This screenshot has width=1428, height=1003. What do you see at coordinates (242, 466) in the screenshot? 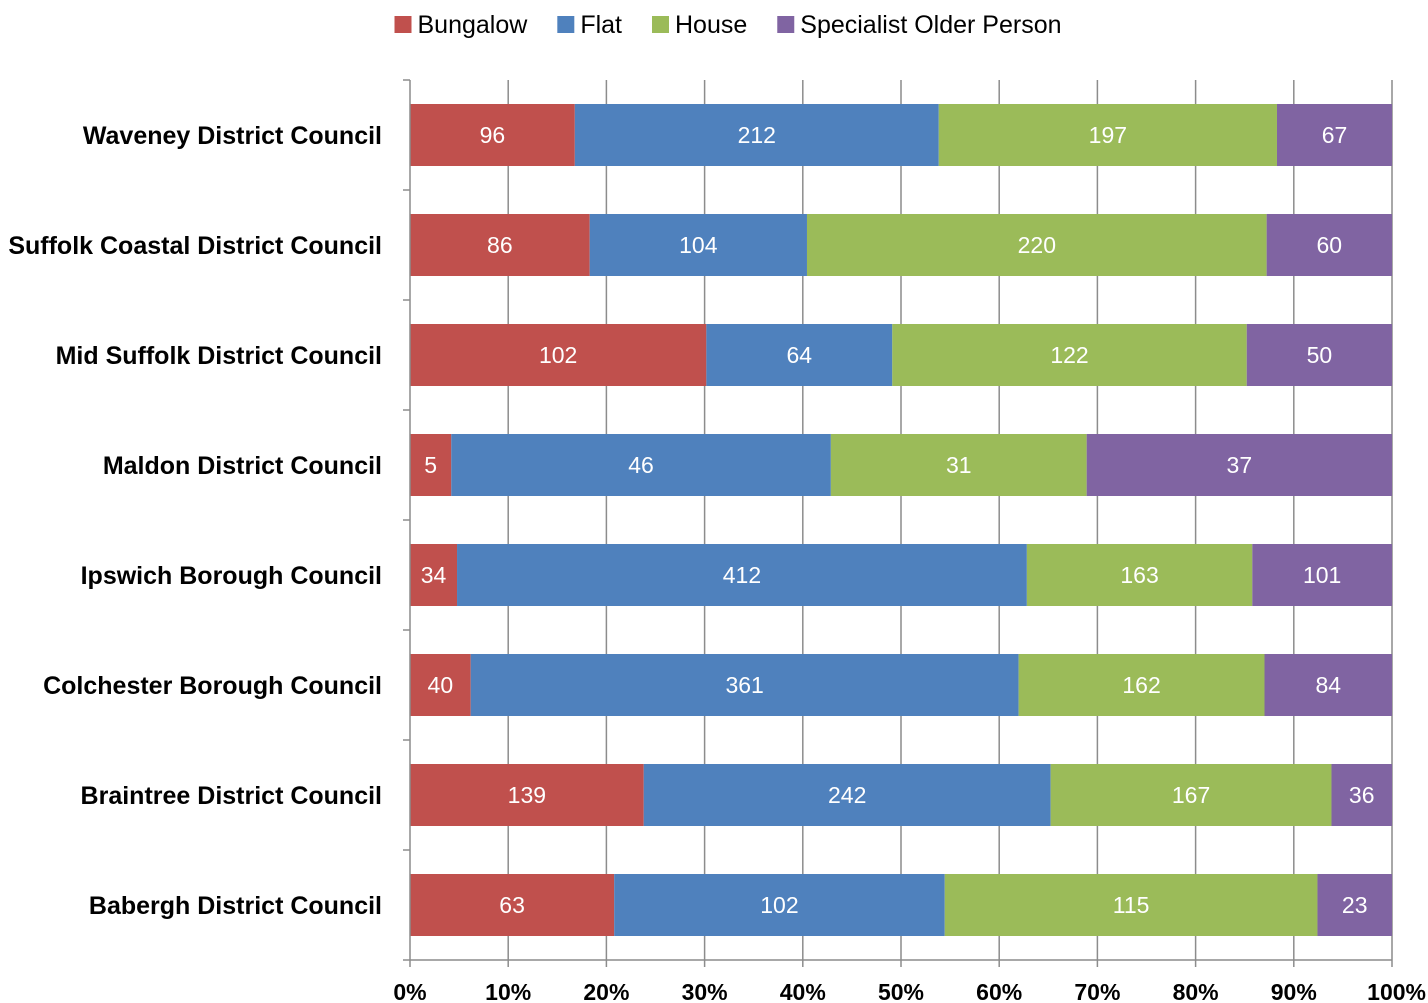
I see `category-label: Maldon District Council` at bounding box center [242, 466].